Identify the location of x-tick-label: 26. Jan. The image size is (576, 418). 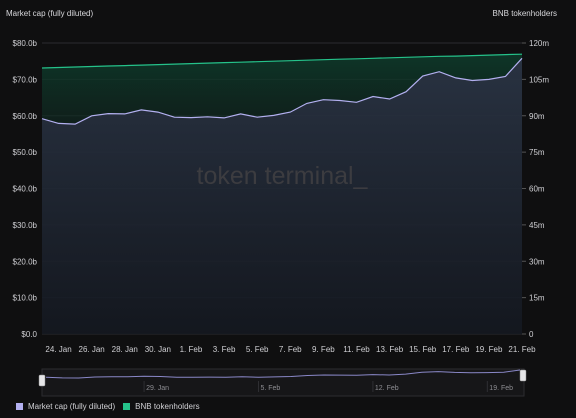
(92, 349).